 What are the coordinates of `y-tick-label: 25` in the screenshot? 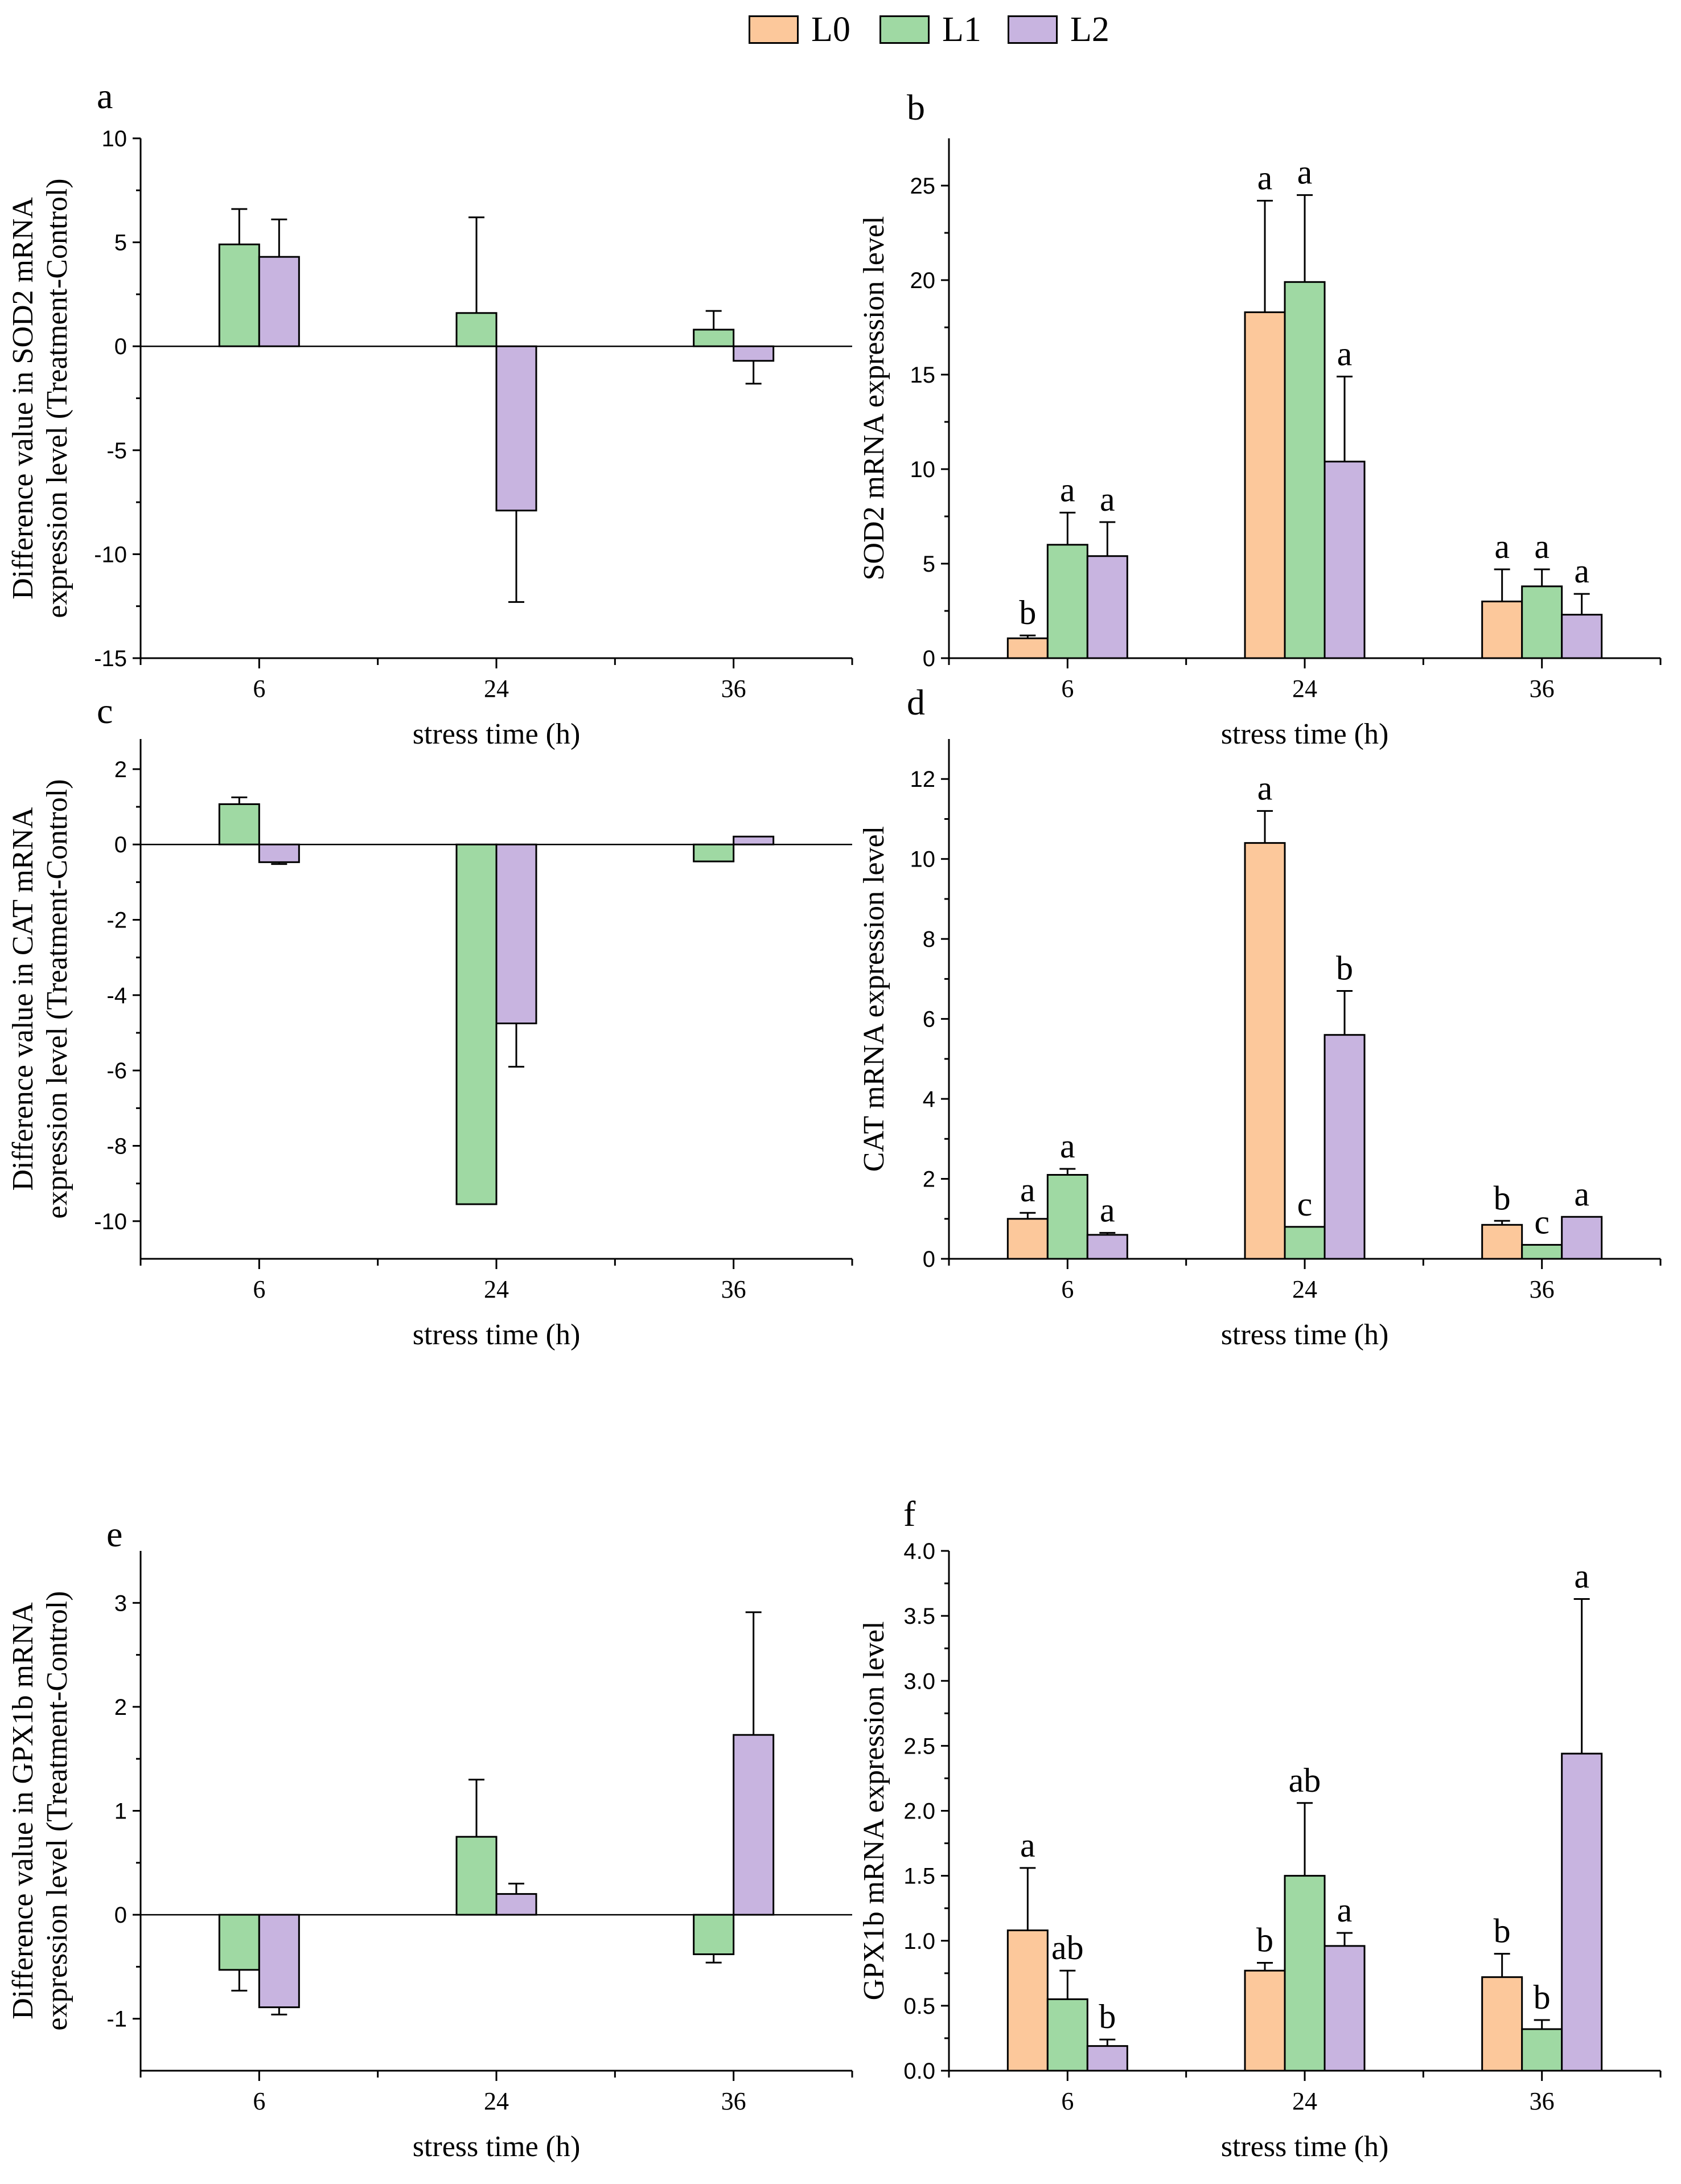 It's located at (923, 186).